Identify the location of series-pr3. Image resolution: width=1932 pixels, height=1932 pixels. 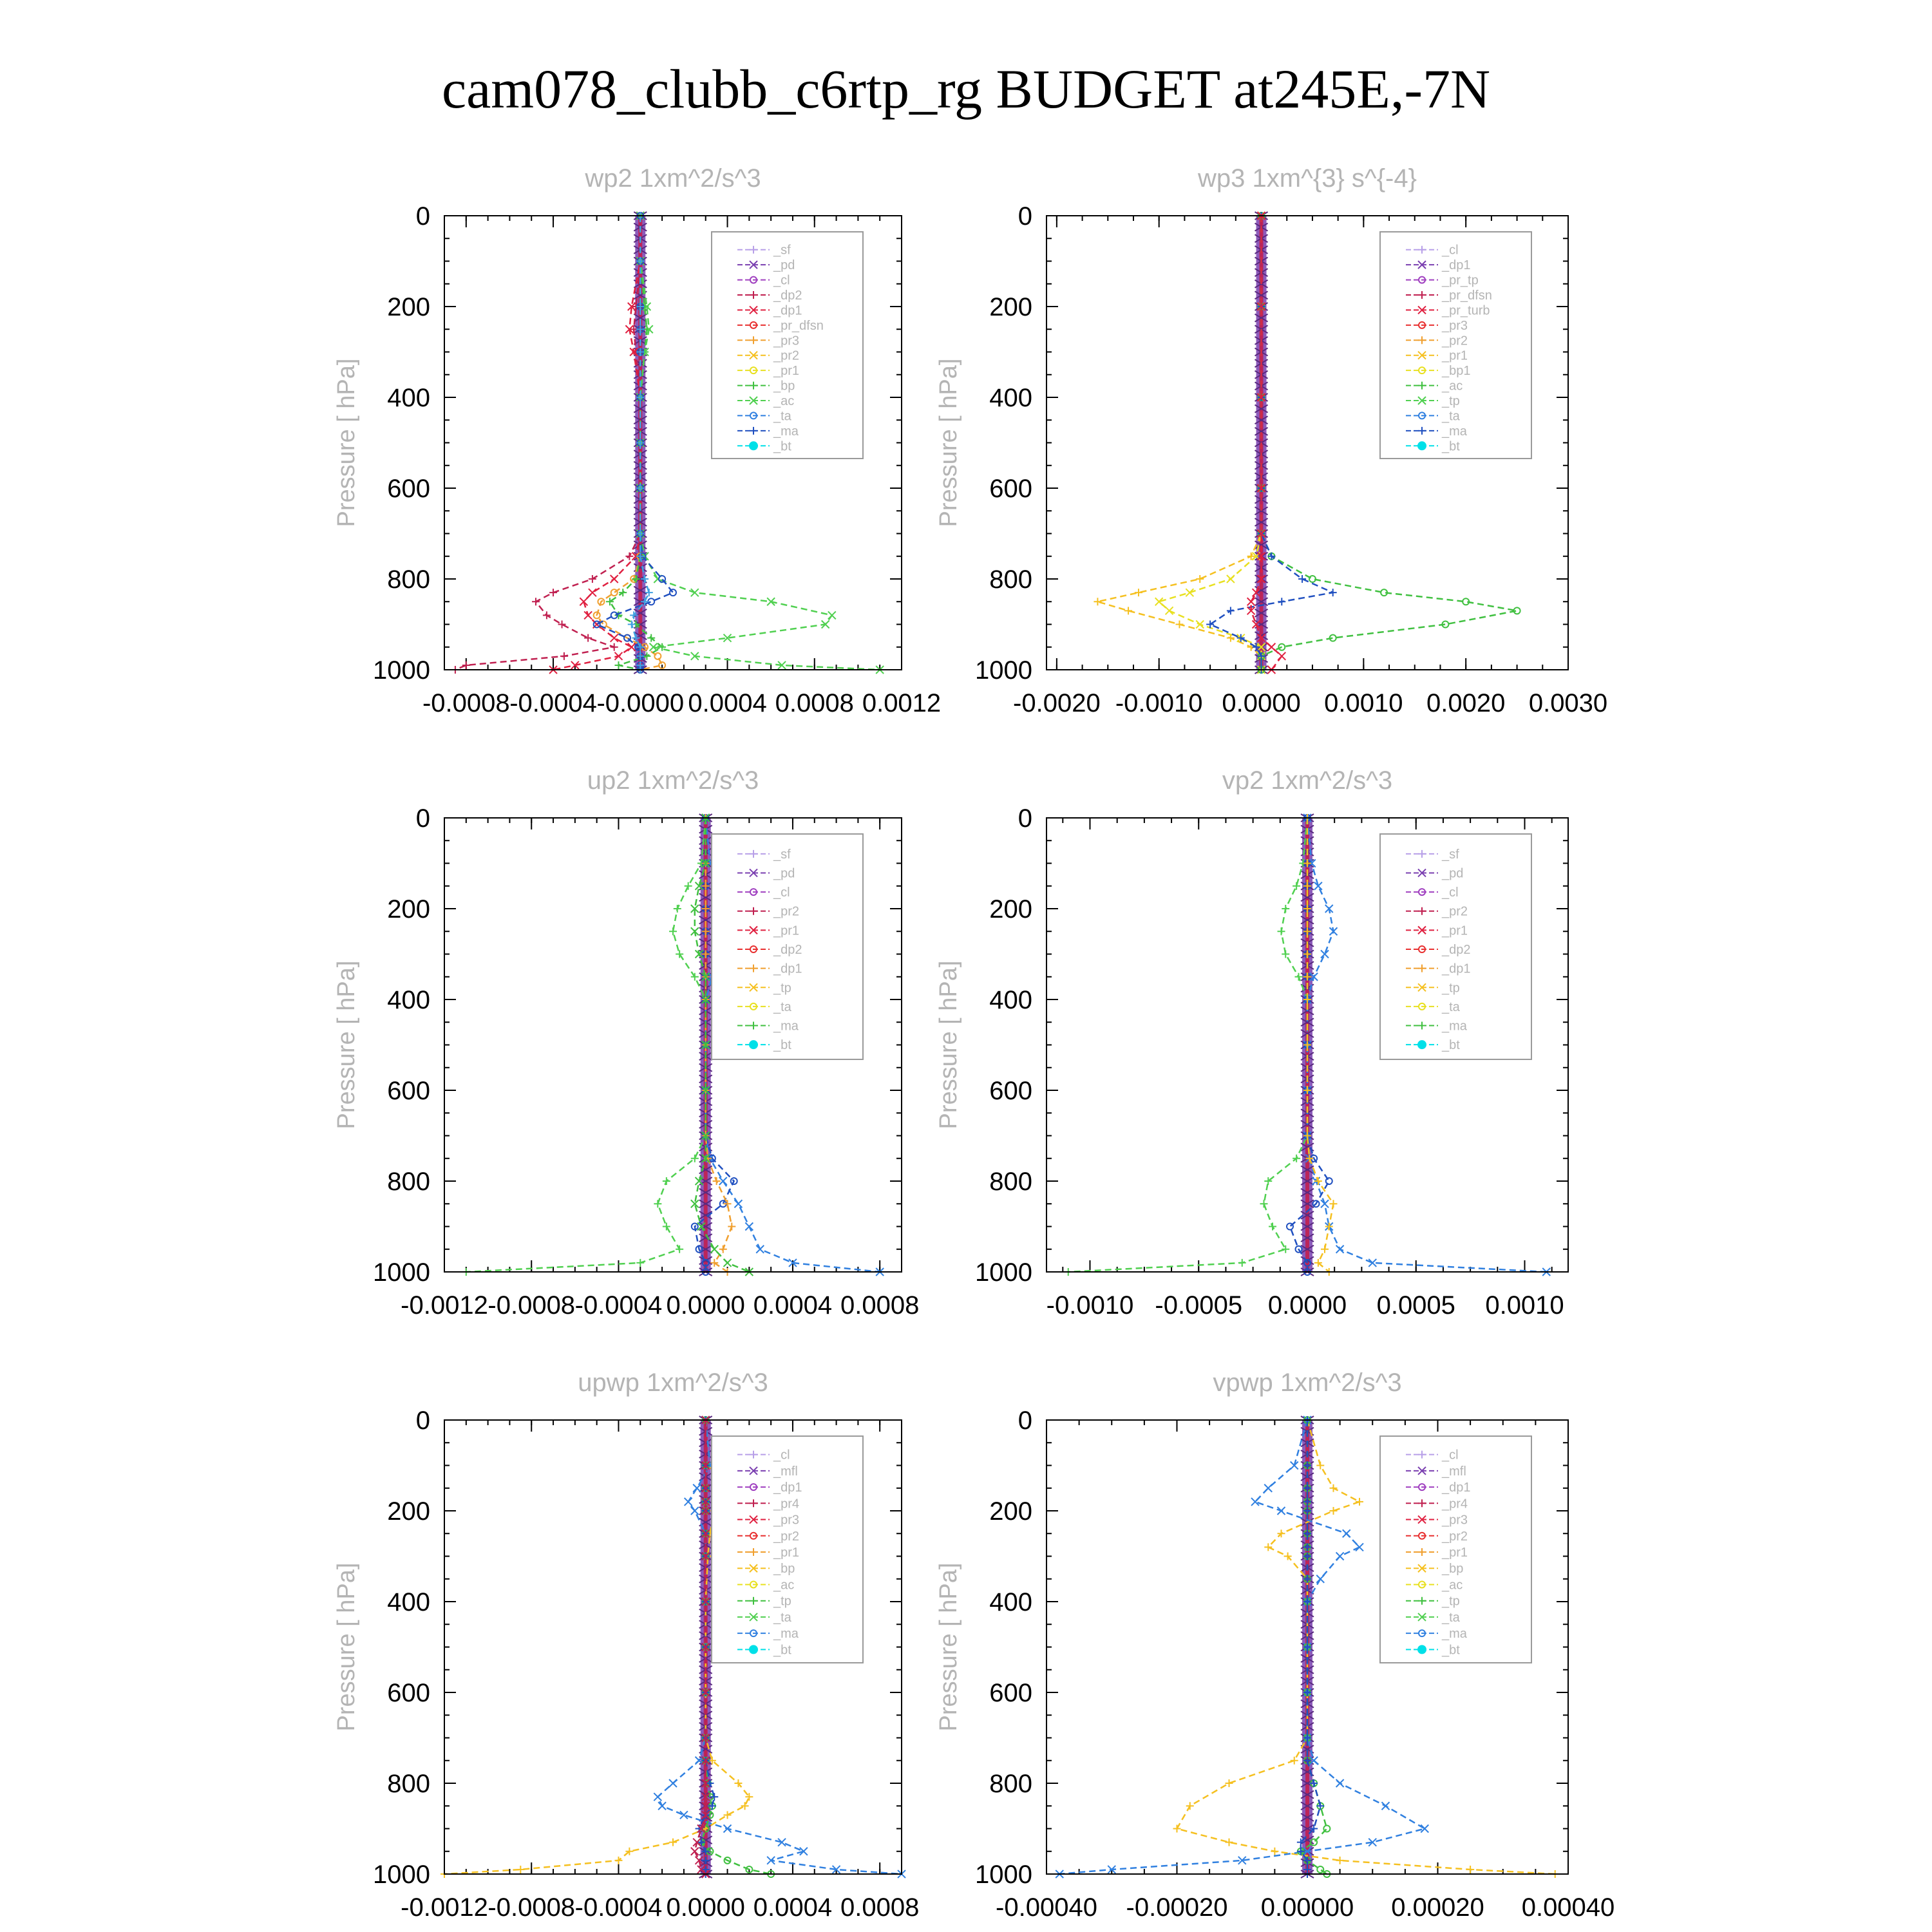
(629, 443).